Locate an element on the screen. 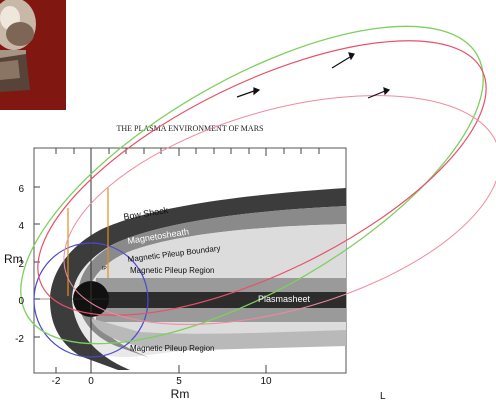  stray-mark: L is located at coordinates (383, 396).